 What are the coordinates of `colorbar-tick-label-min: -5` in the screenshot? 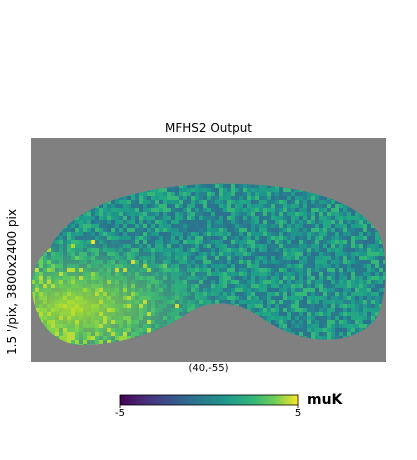 It's located at (120, 413).